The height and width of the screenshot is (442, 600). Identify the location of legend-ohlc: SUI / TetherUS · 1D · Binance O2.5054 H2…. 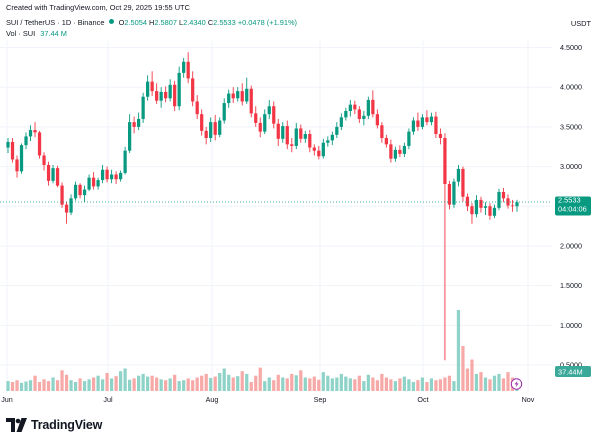
(151, 22).